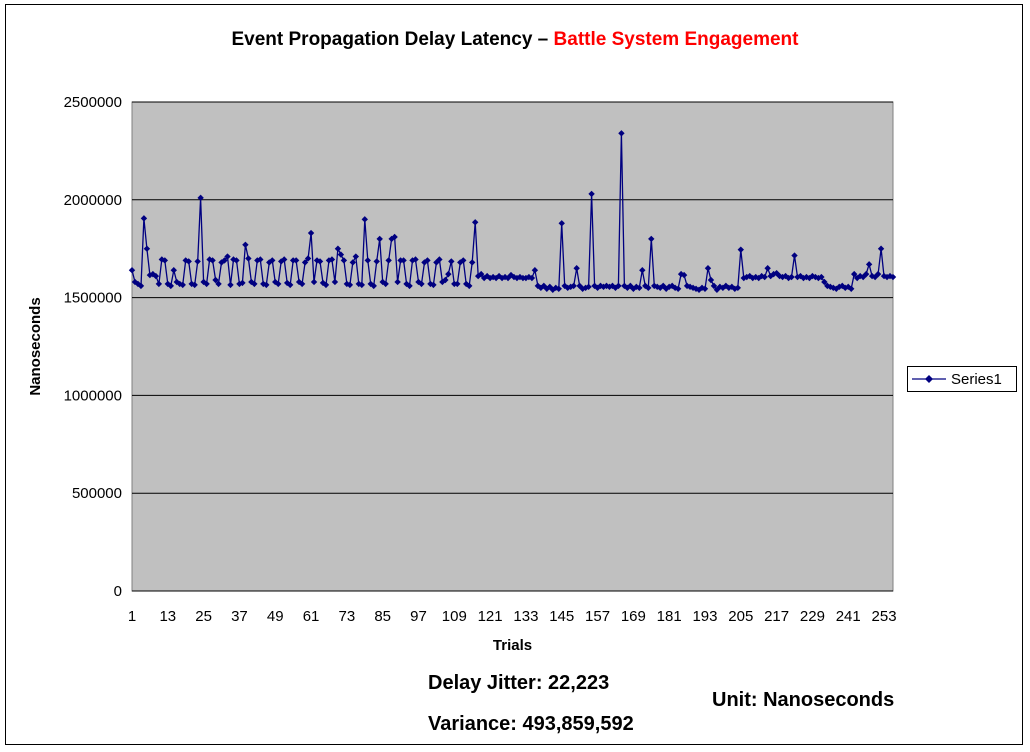 The width and height of the screenshot is (1030, 752). I want to click on x-tick-label: 181, so click(669, 616).